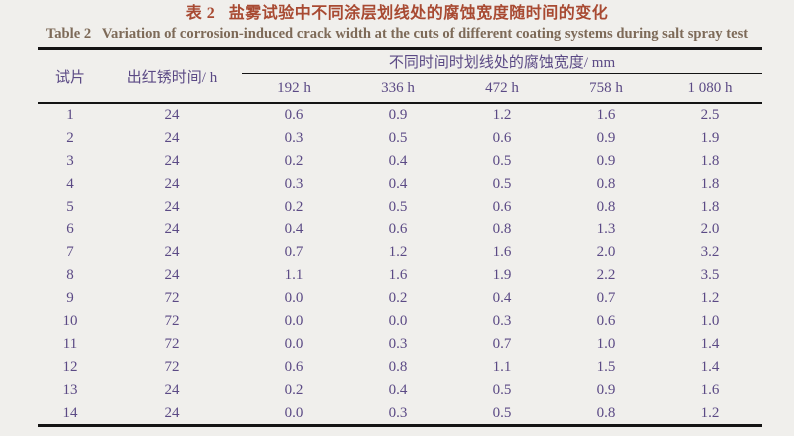 Image resolution: width=794 pixels, height=436 pixels. Describe the element at coordinates (70, 412) in the screenshot. I see `specimen-cell: 14` at that location.